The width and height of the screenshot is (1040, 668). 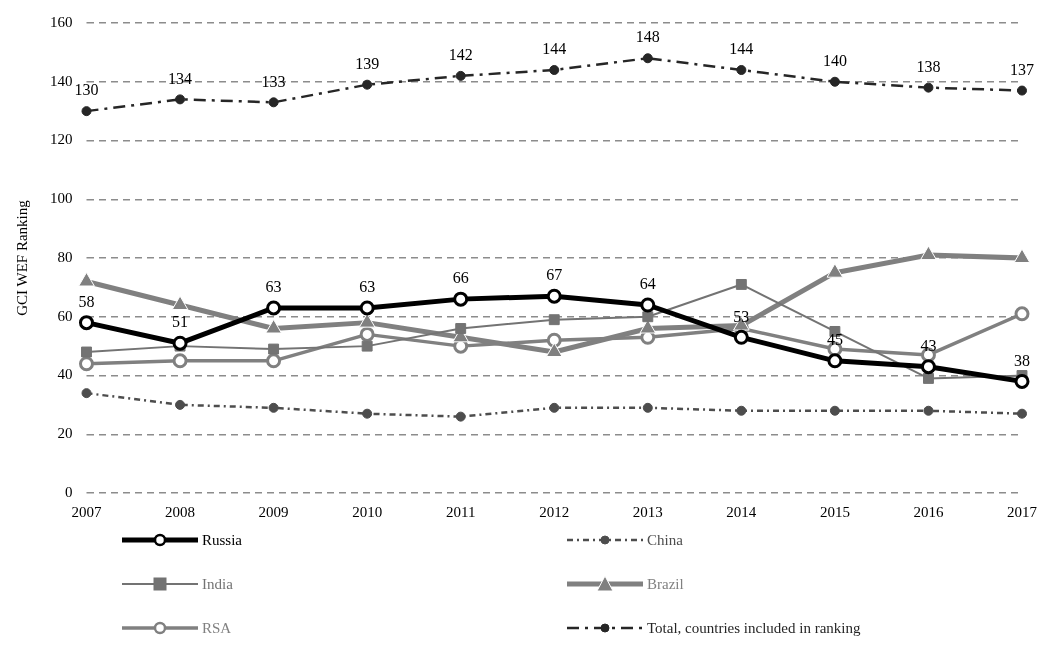 I want to click on data-label: 148, so click(x=647, y=37).